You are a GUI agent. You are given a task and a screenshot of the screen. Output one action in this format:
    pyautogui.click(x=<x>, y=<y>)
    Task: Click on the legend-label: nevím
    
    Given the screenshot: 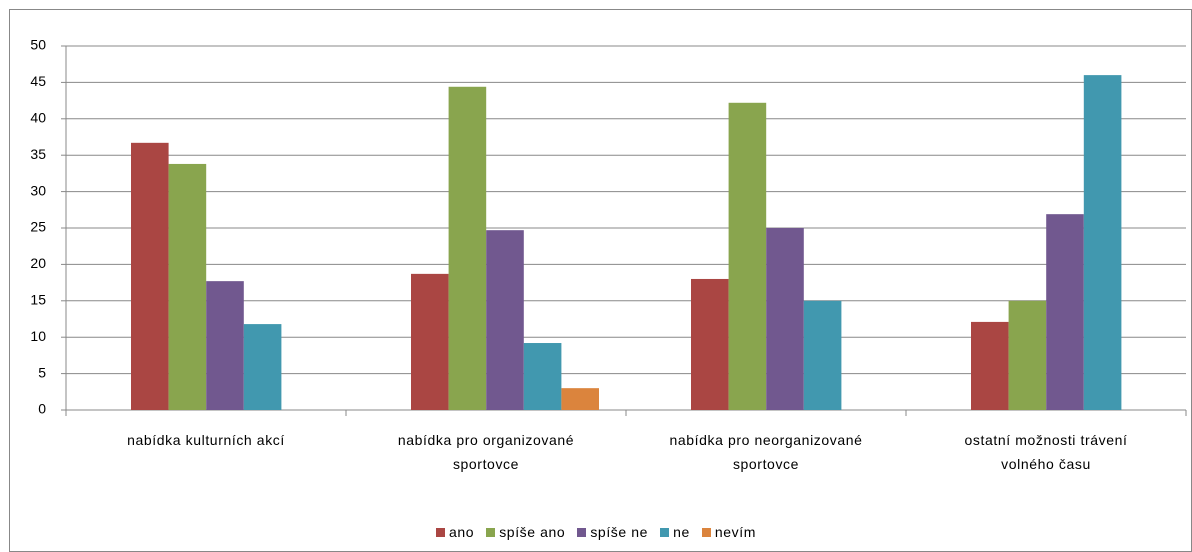 What is the action you would take?
    pyautogui.click(x=735, y=532)
    